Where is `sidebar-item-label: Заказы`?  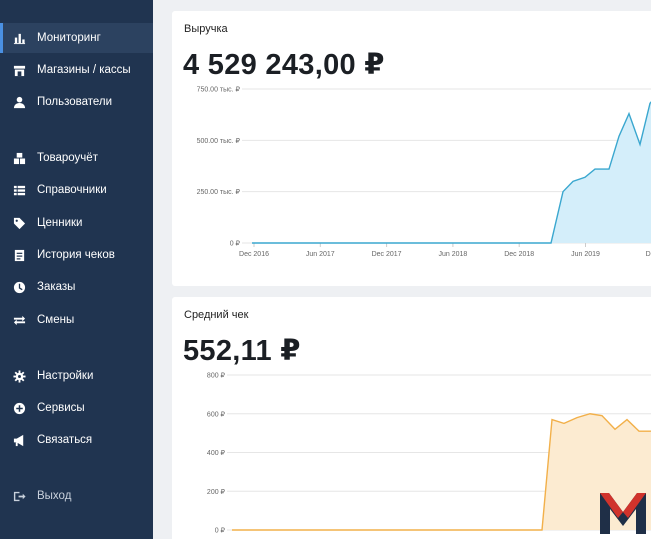 sidebar-item-label: Заказы is located at coordinates (56, 287).